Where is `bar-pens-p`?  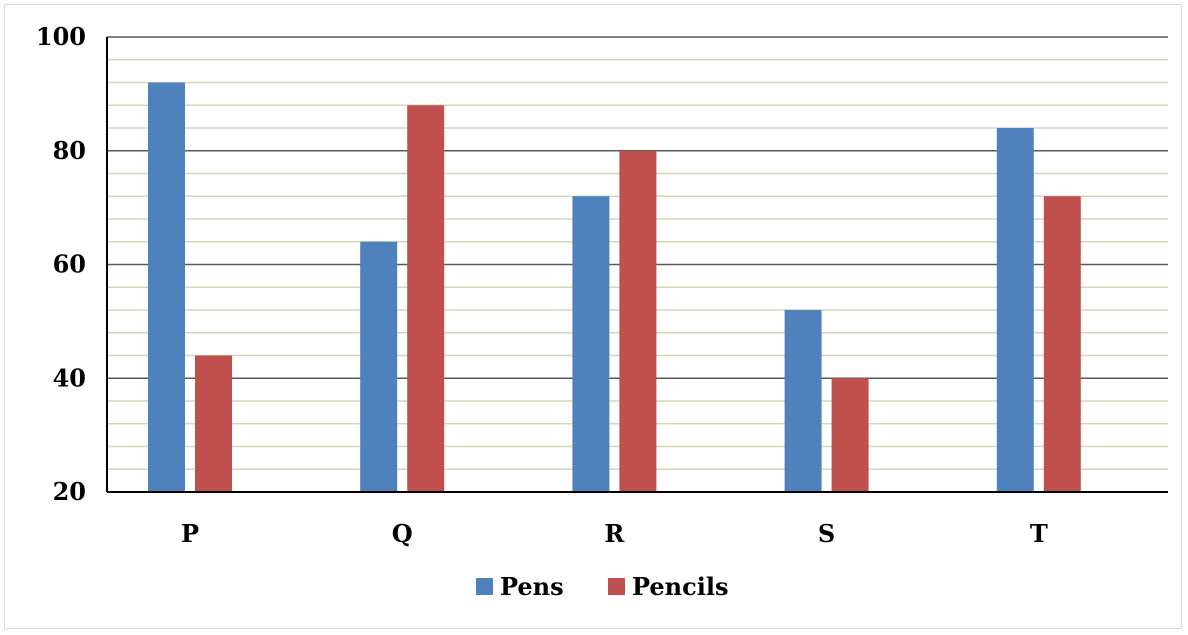 bar-pens-p is located at coordinates (166, 287).